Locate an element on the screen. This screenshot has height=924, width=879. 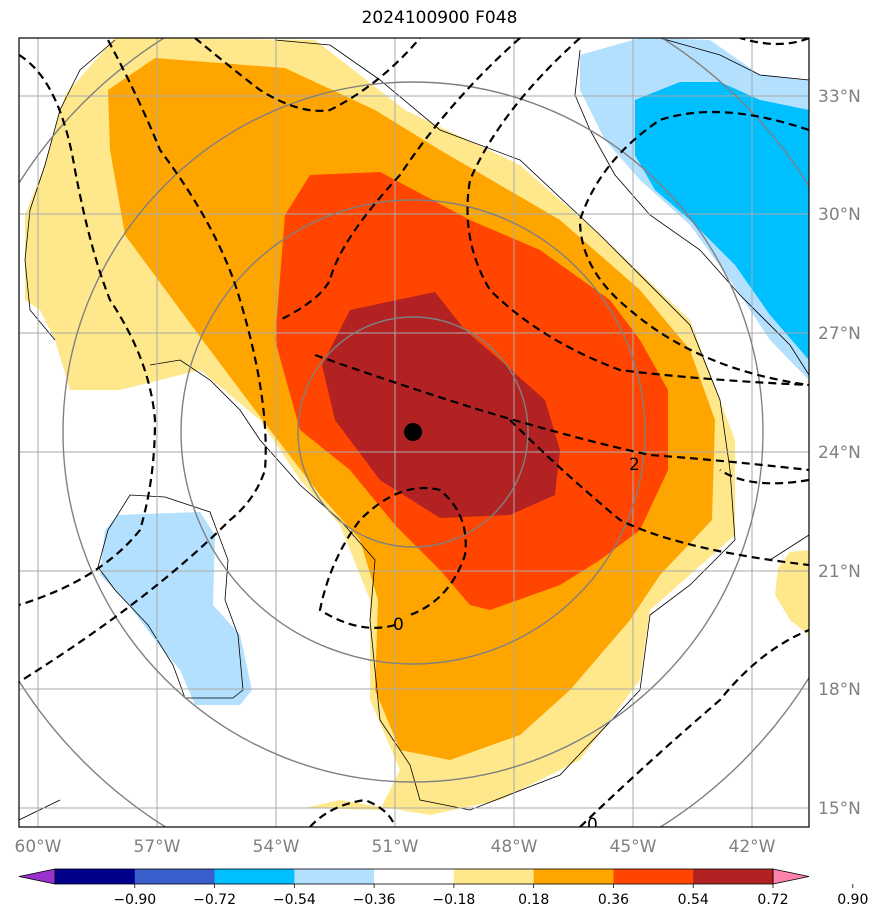
colorbar-outline is located at coordinates (414, 876).